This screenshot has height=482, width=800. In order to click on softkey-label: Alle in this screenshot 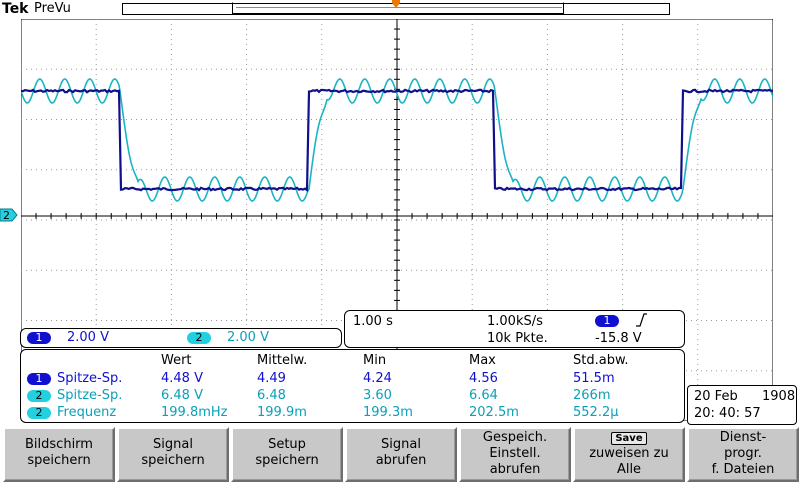, I will do `click(629, 470)`.